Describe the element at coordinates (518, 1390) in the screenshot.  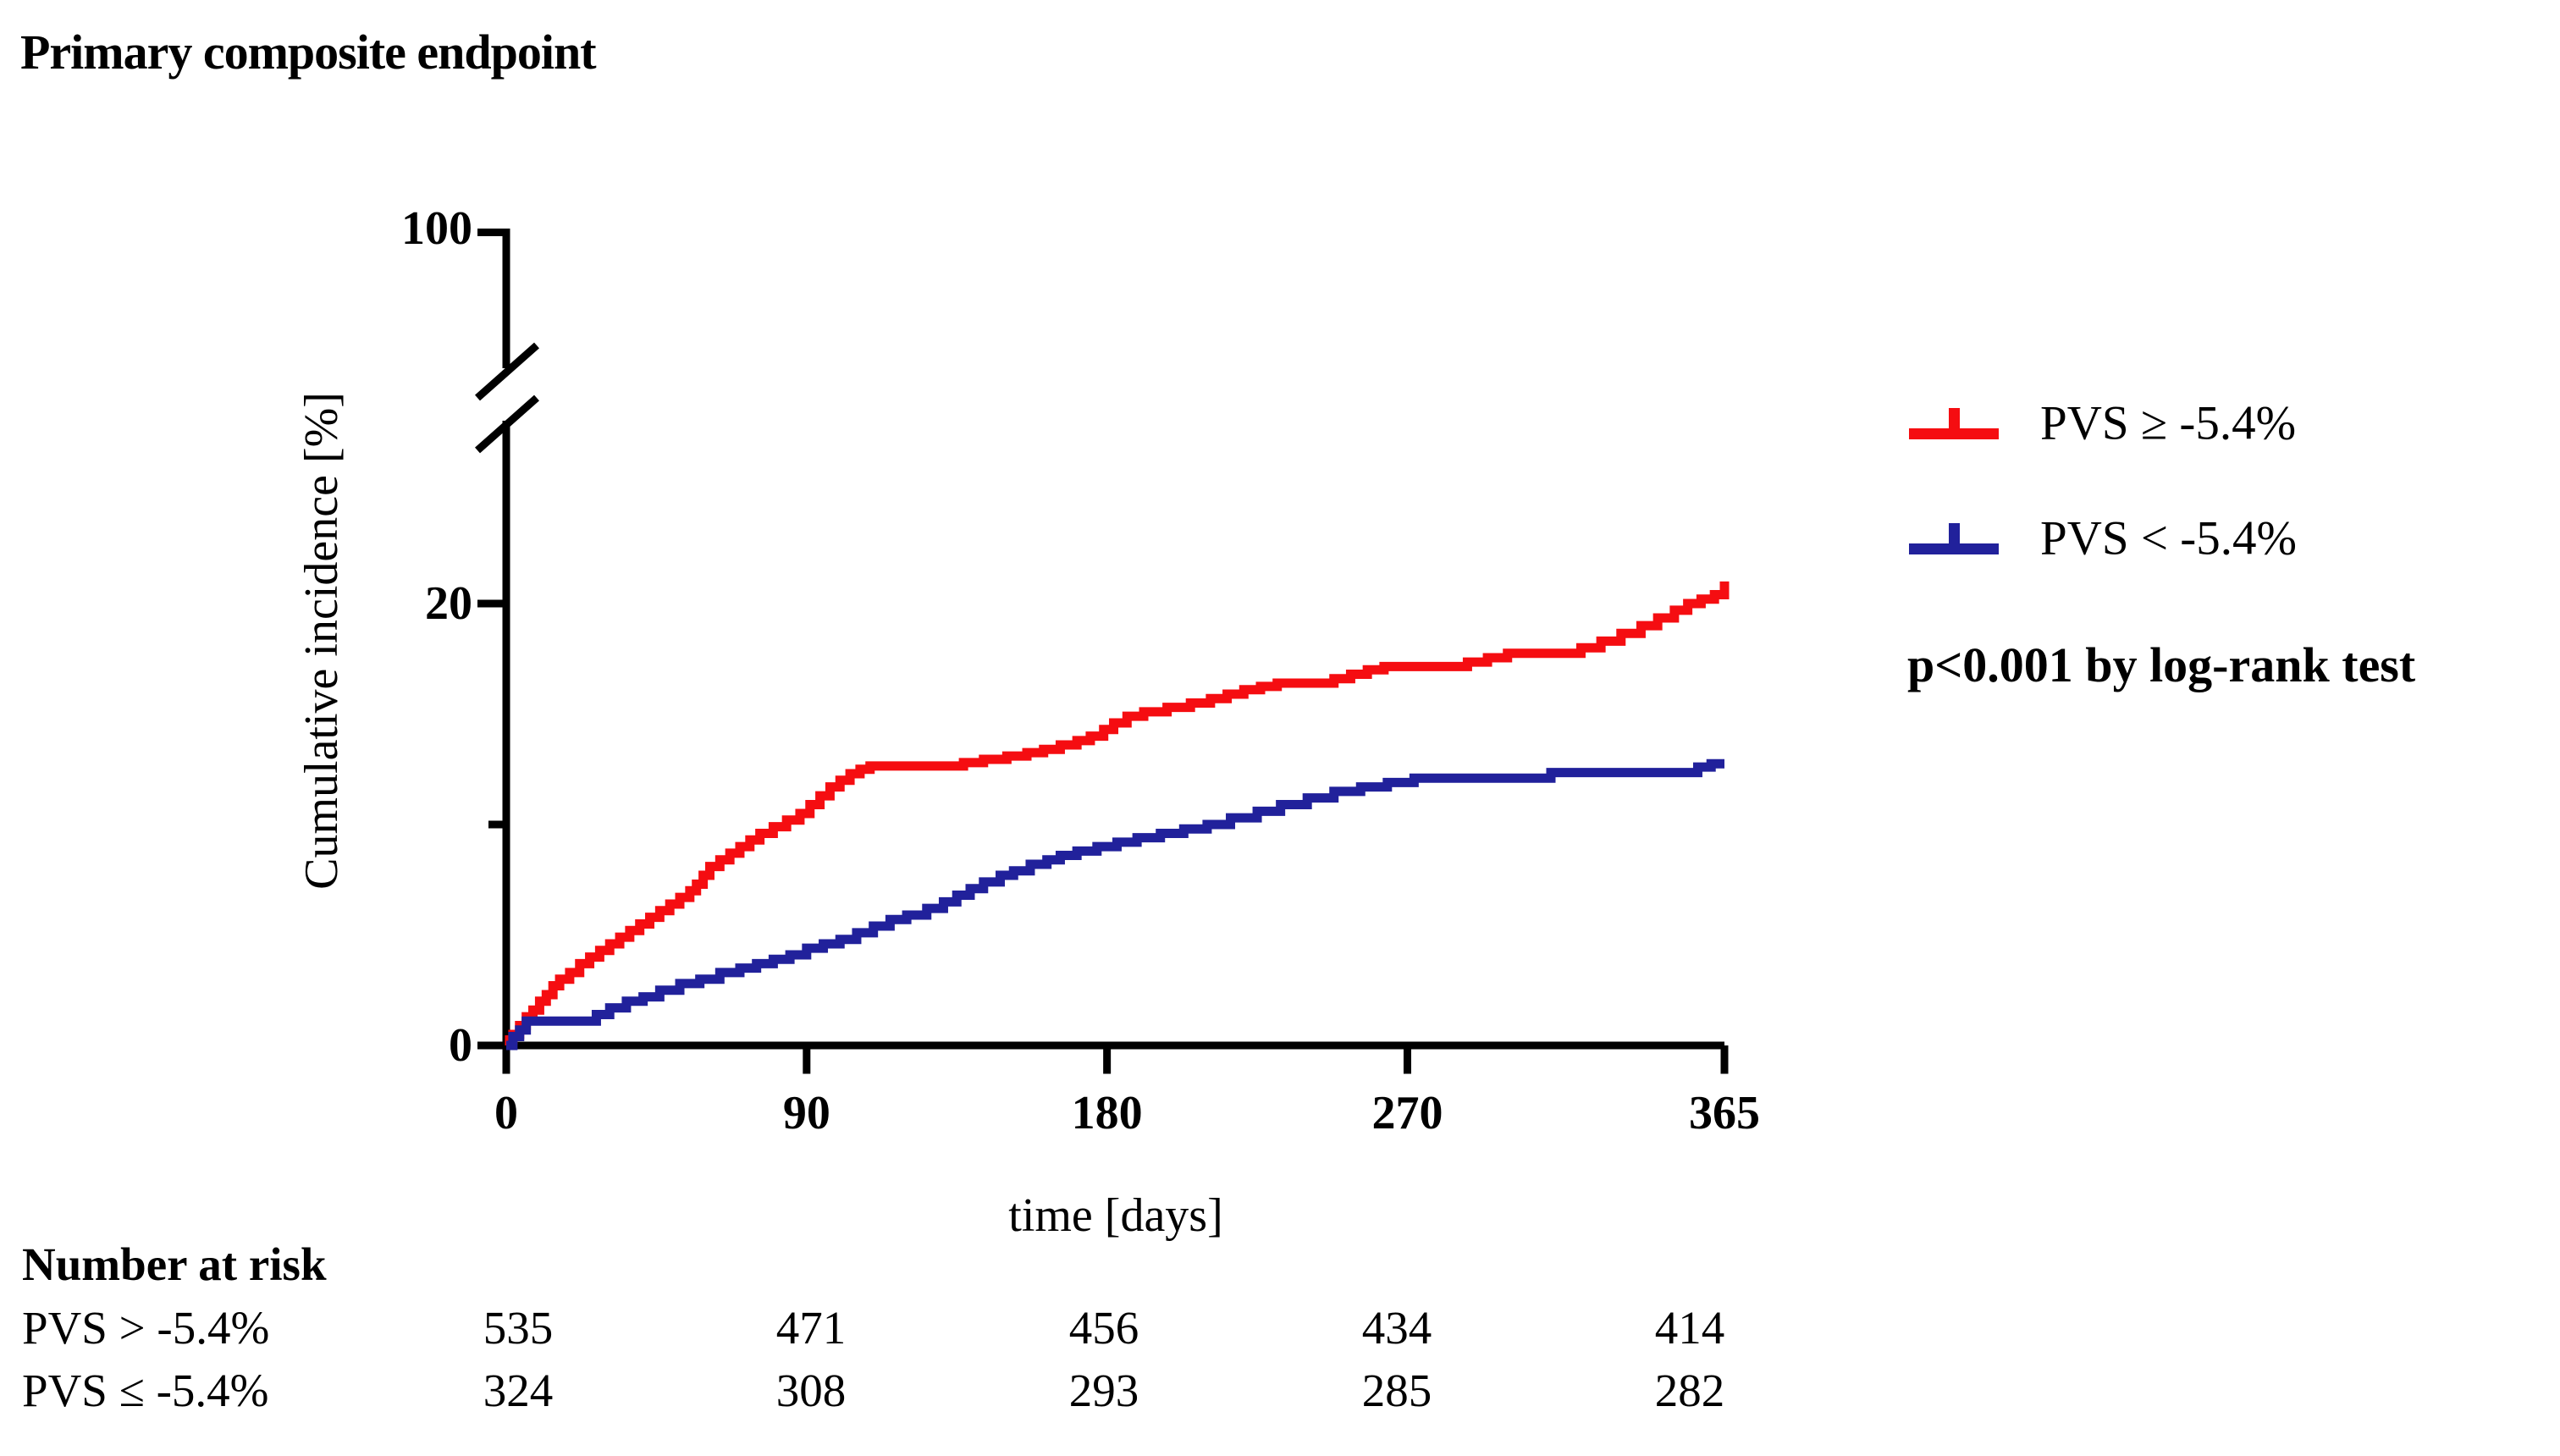
I see `risk-value-1-0: 324` at that location.